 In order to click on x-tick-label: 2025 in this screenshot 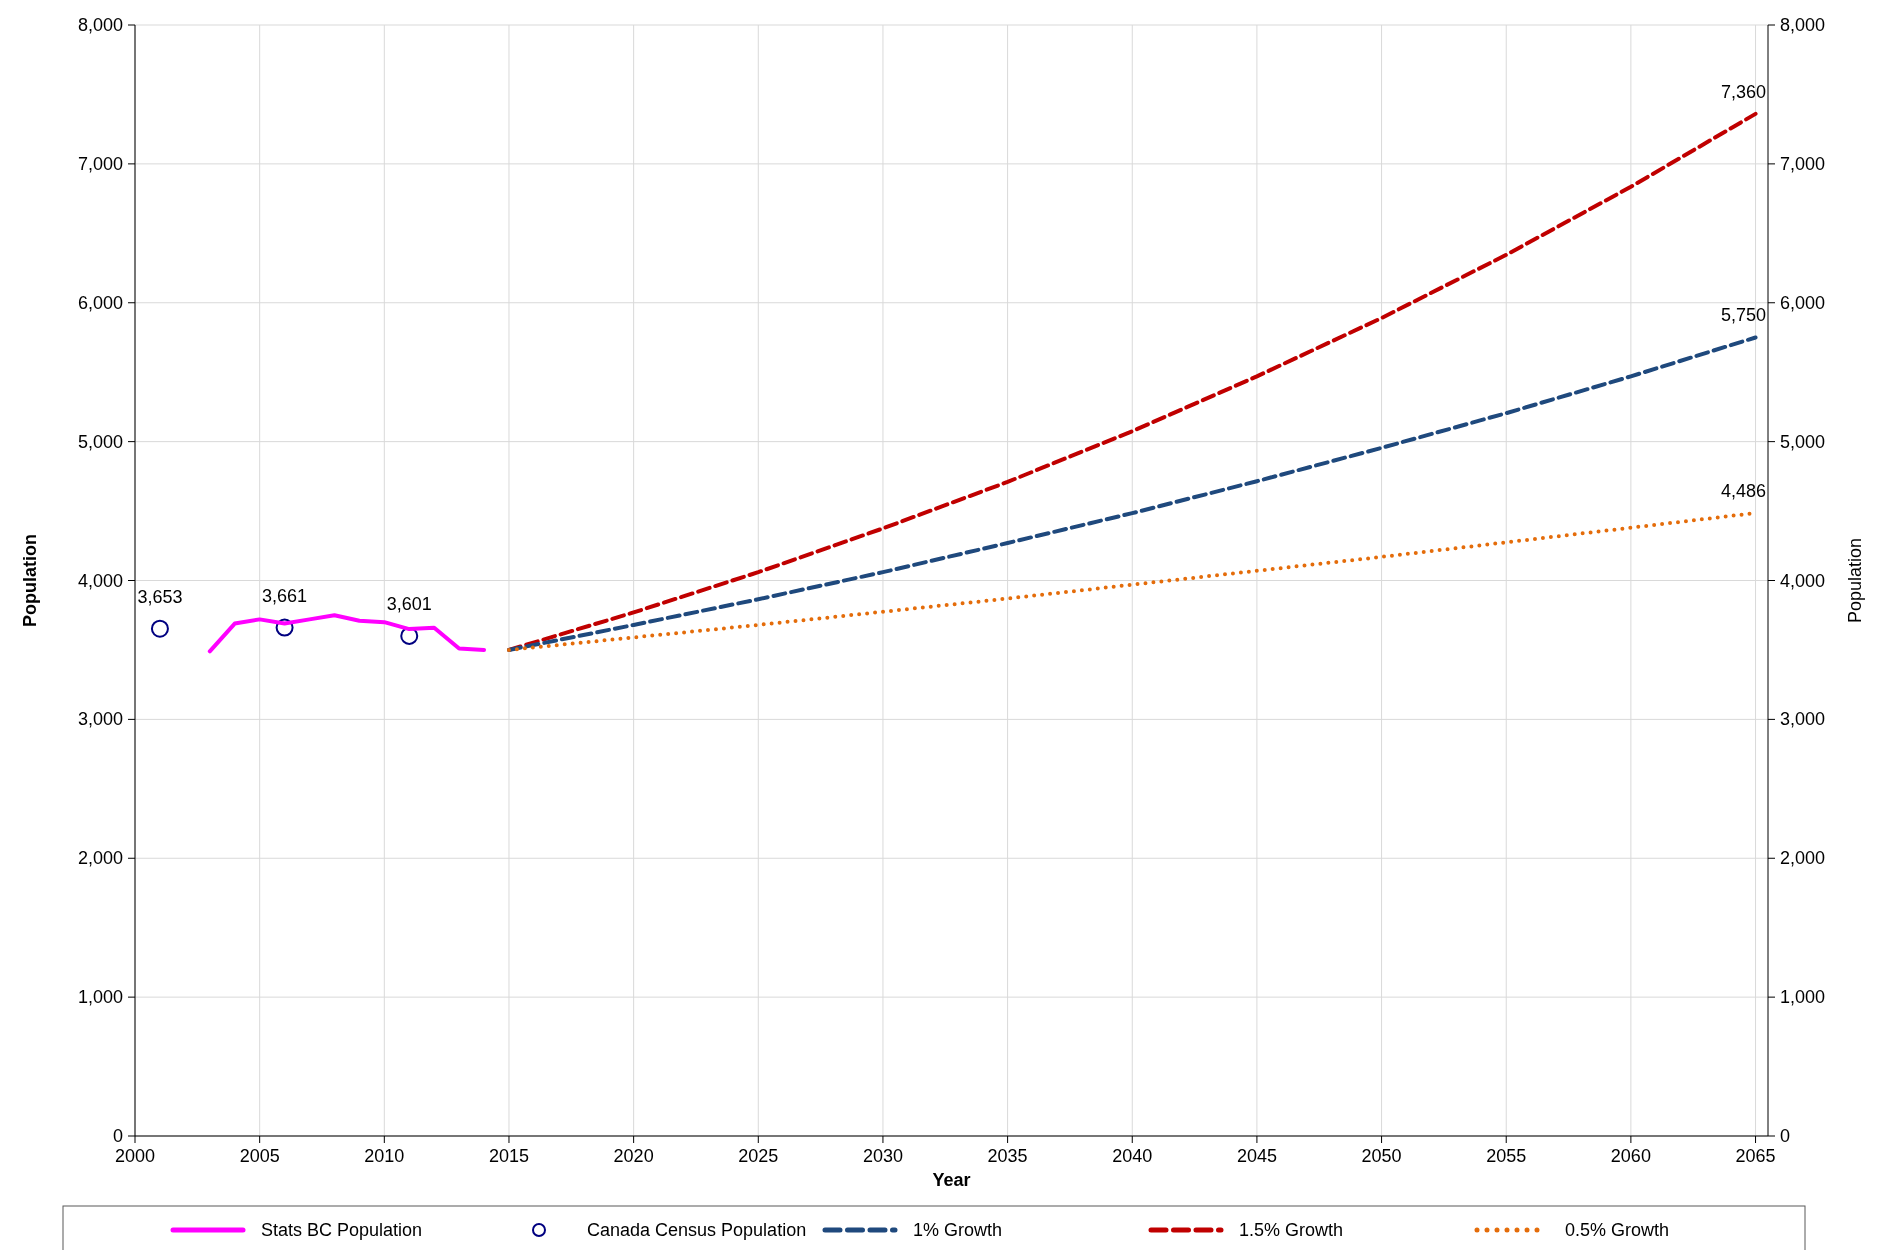, I will do `click(758, 1156)`.